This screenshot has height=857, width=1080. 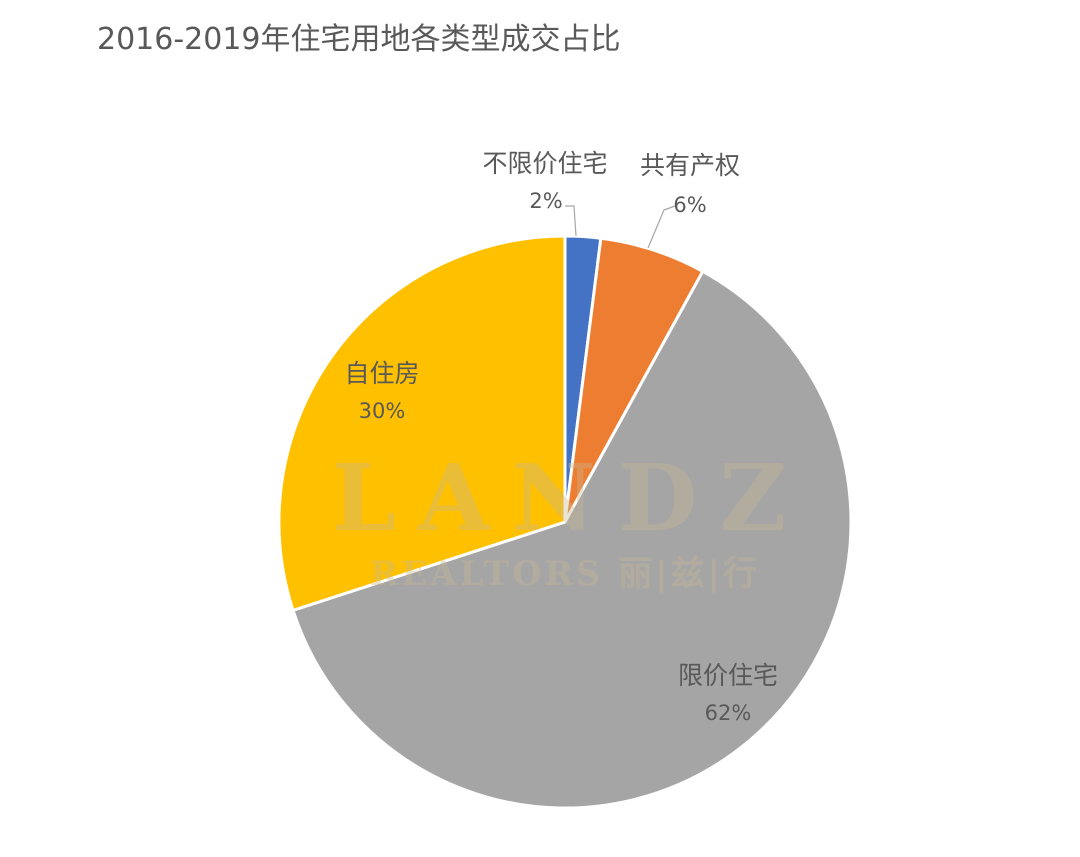 What do you see at coordinates (381, 373) in the screenshot?
I see `slice-category-label: 自住房` at bounding box center [381, 373].